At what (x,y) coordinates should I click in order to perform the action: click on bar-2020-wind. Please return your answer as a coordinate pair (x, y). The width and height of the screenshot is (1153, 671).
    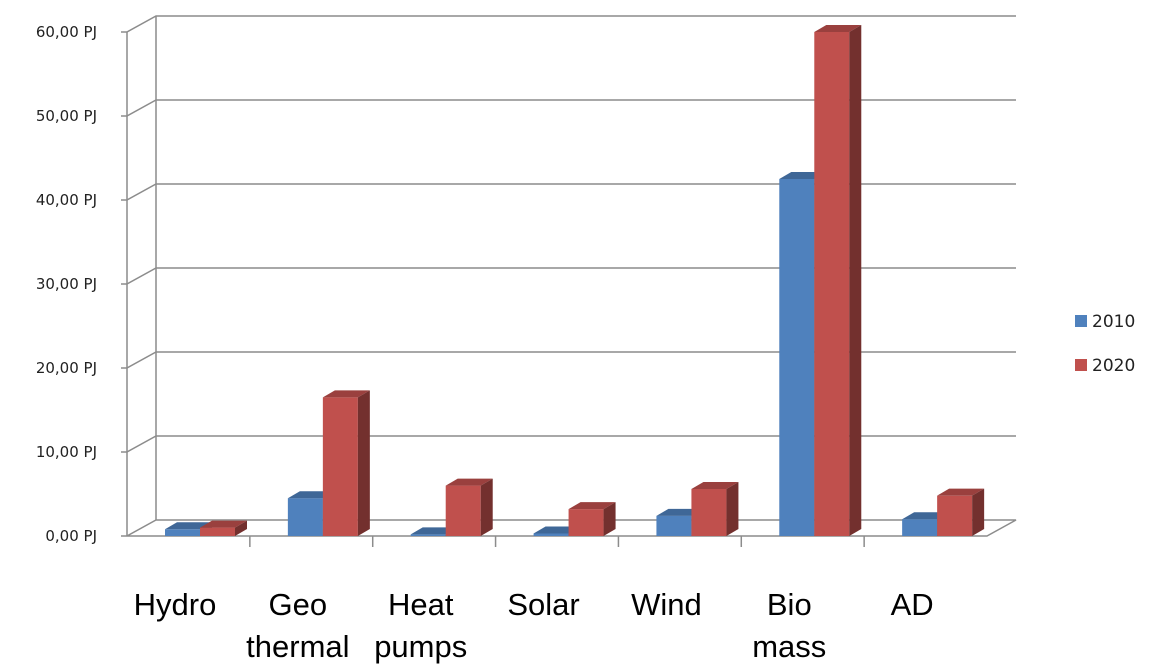
    Looking at the image, I should click on (715, 508).